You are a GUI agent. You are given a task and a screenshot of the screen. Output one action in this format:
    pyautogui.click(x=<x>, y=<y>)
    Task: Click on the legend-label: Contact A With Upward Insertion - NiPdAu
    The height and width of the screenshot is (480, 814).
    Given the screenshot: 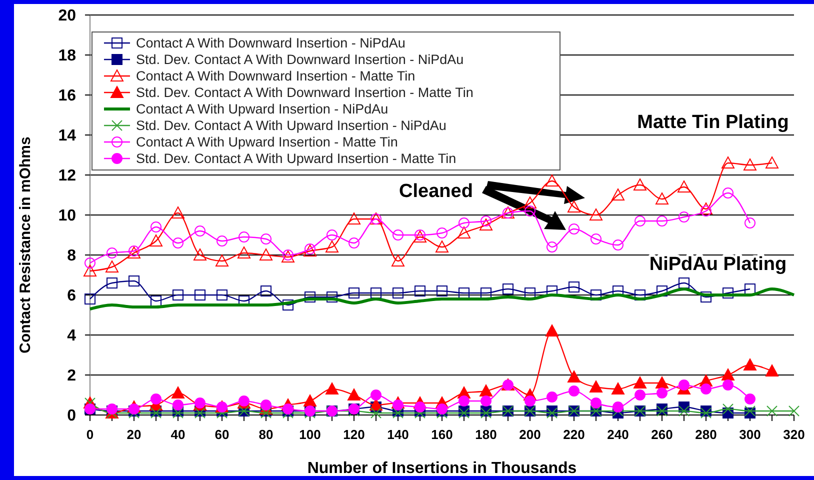 What is the action you would take?
    pyautogui.click(x=262, y=109)
    